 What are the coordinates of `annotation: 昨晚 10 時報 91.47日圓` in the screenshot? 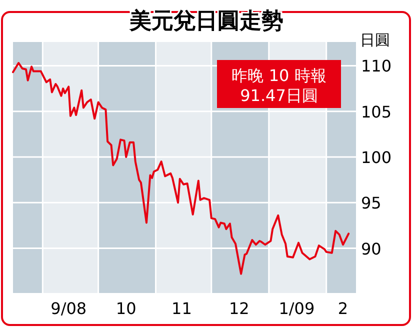 It's located at (279, 85).